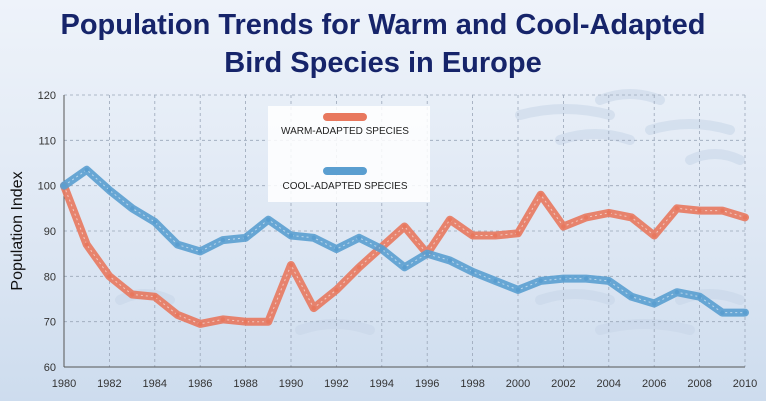 The width and height of the screenshot is (766, 401). I want to click on y-tick-label: 60, so click(50, 368).